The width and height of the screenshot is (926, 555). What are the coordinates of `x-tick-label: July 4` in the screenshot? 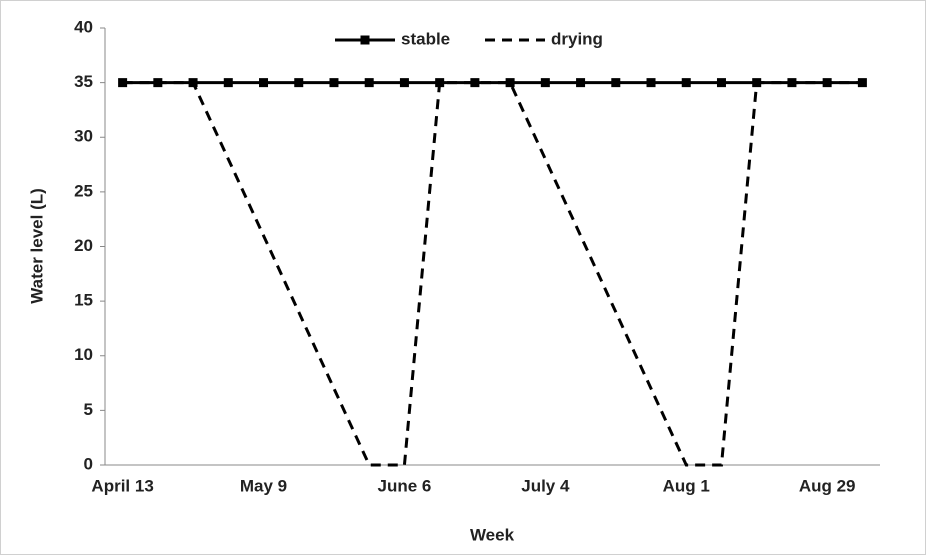 It's located at (545, 485).